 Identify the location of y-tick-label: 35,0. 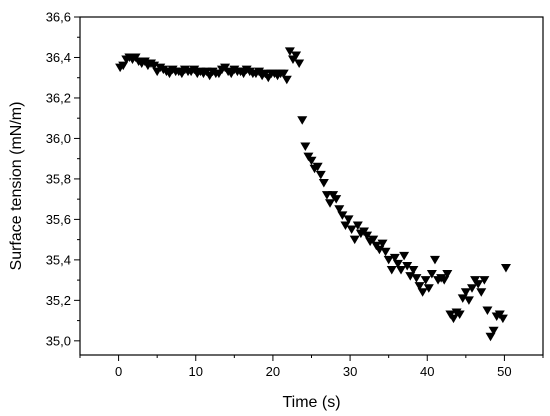
(58, 340).